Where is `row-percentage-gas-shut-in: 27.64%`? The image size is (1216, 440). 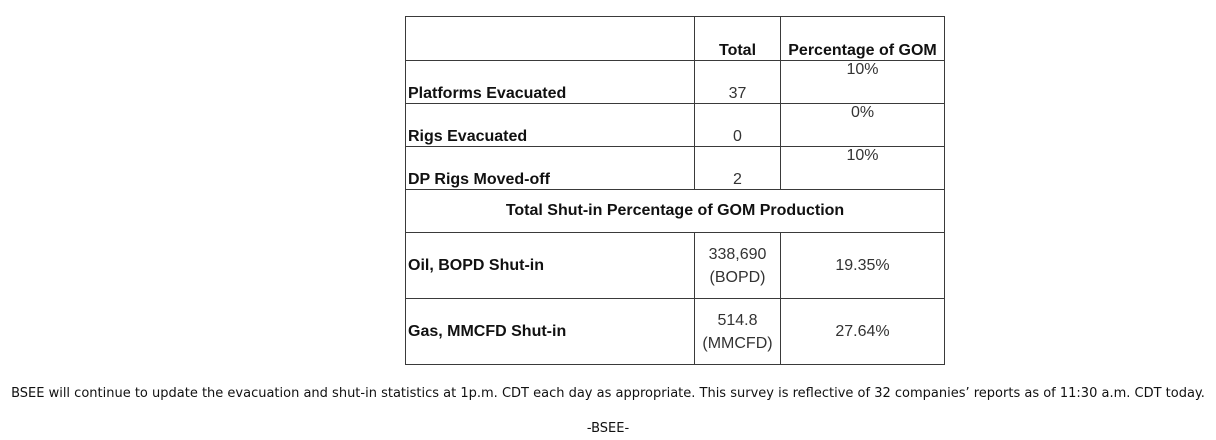 row-percentage-gas-shut-in: 27.64% is located at coordinates (862, 331).